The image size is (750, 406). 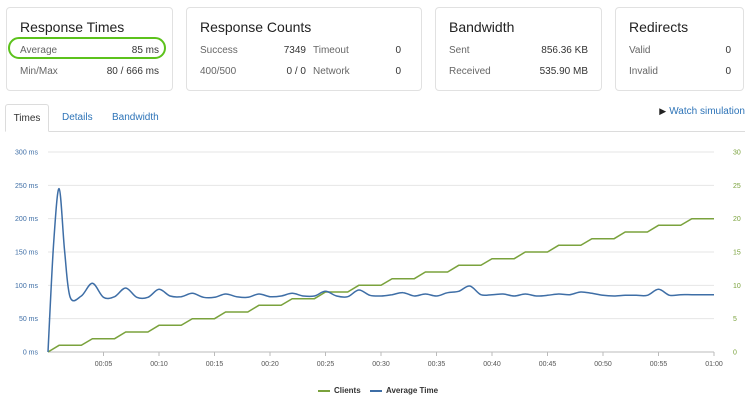 I want to click on x-tick-label: 00:55, so click(x=659, y=364).